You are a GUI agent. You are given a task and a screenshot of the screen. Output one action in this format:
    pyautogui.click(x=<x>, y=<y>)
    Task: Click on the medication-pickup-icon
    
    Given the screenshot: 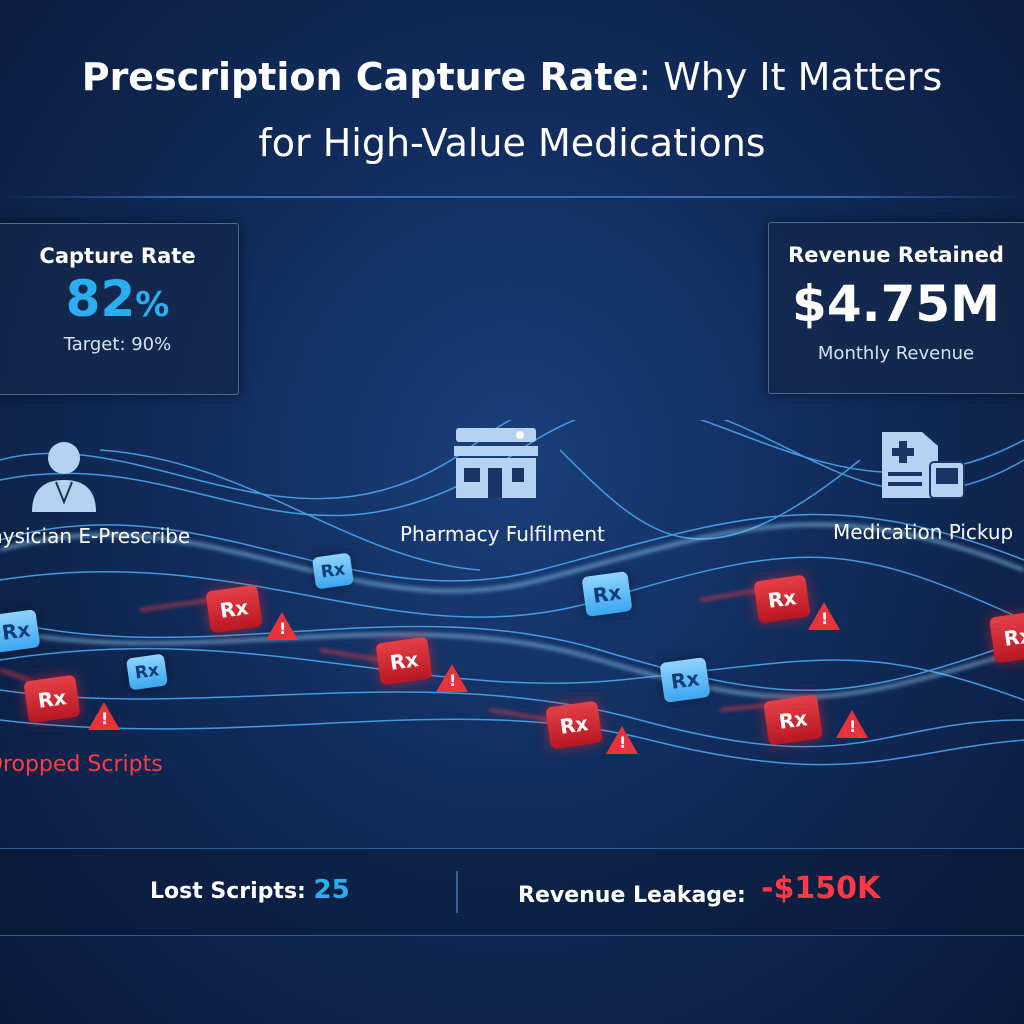 What is the action you would take?
    pyautogui.click(x=923, y=465)
    